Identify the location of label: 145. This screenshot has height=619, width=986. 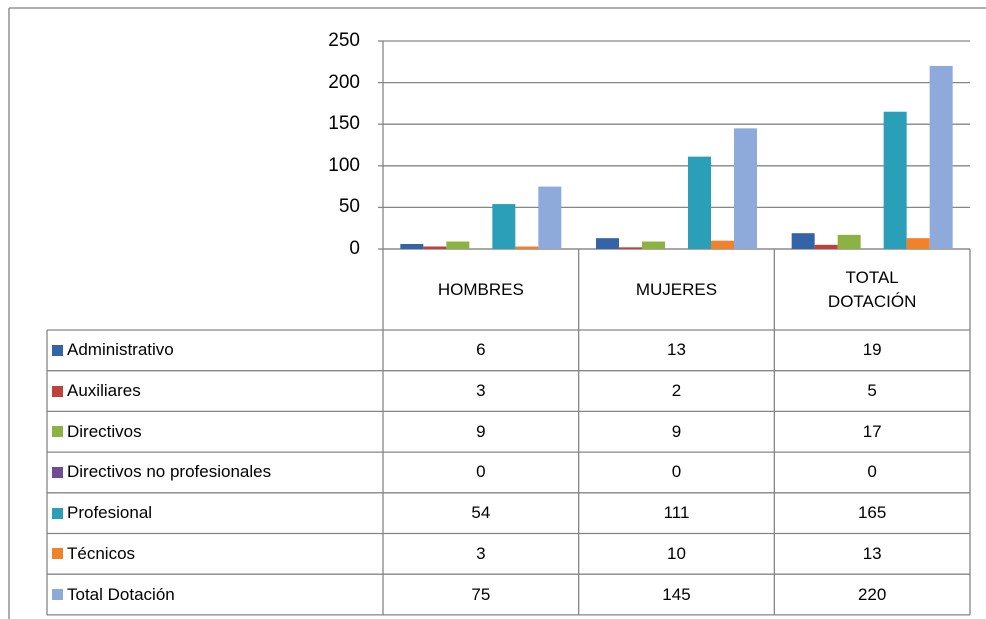
(676, 594).